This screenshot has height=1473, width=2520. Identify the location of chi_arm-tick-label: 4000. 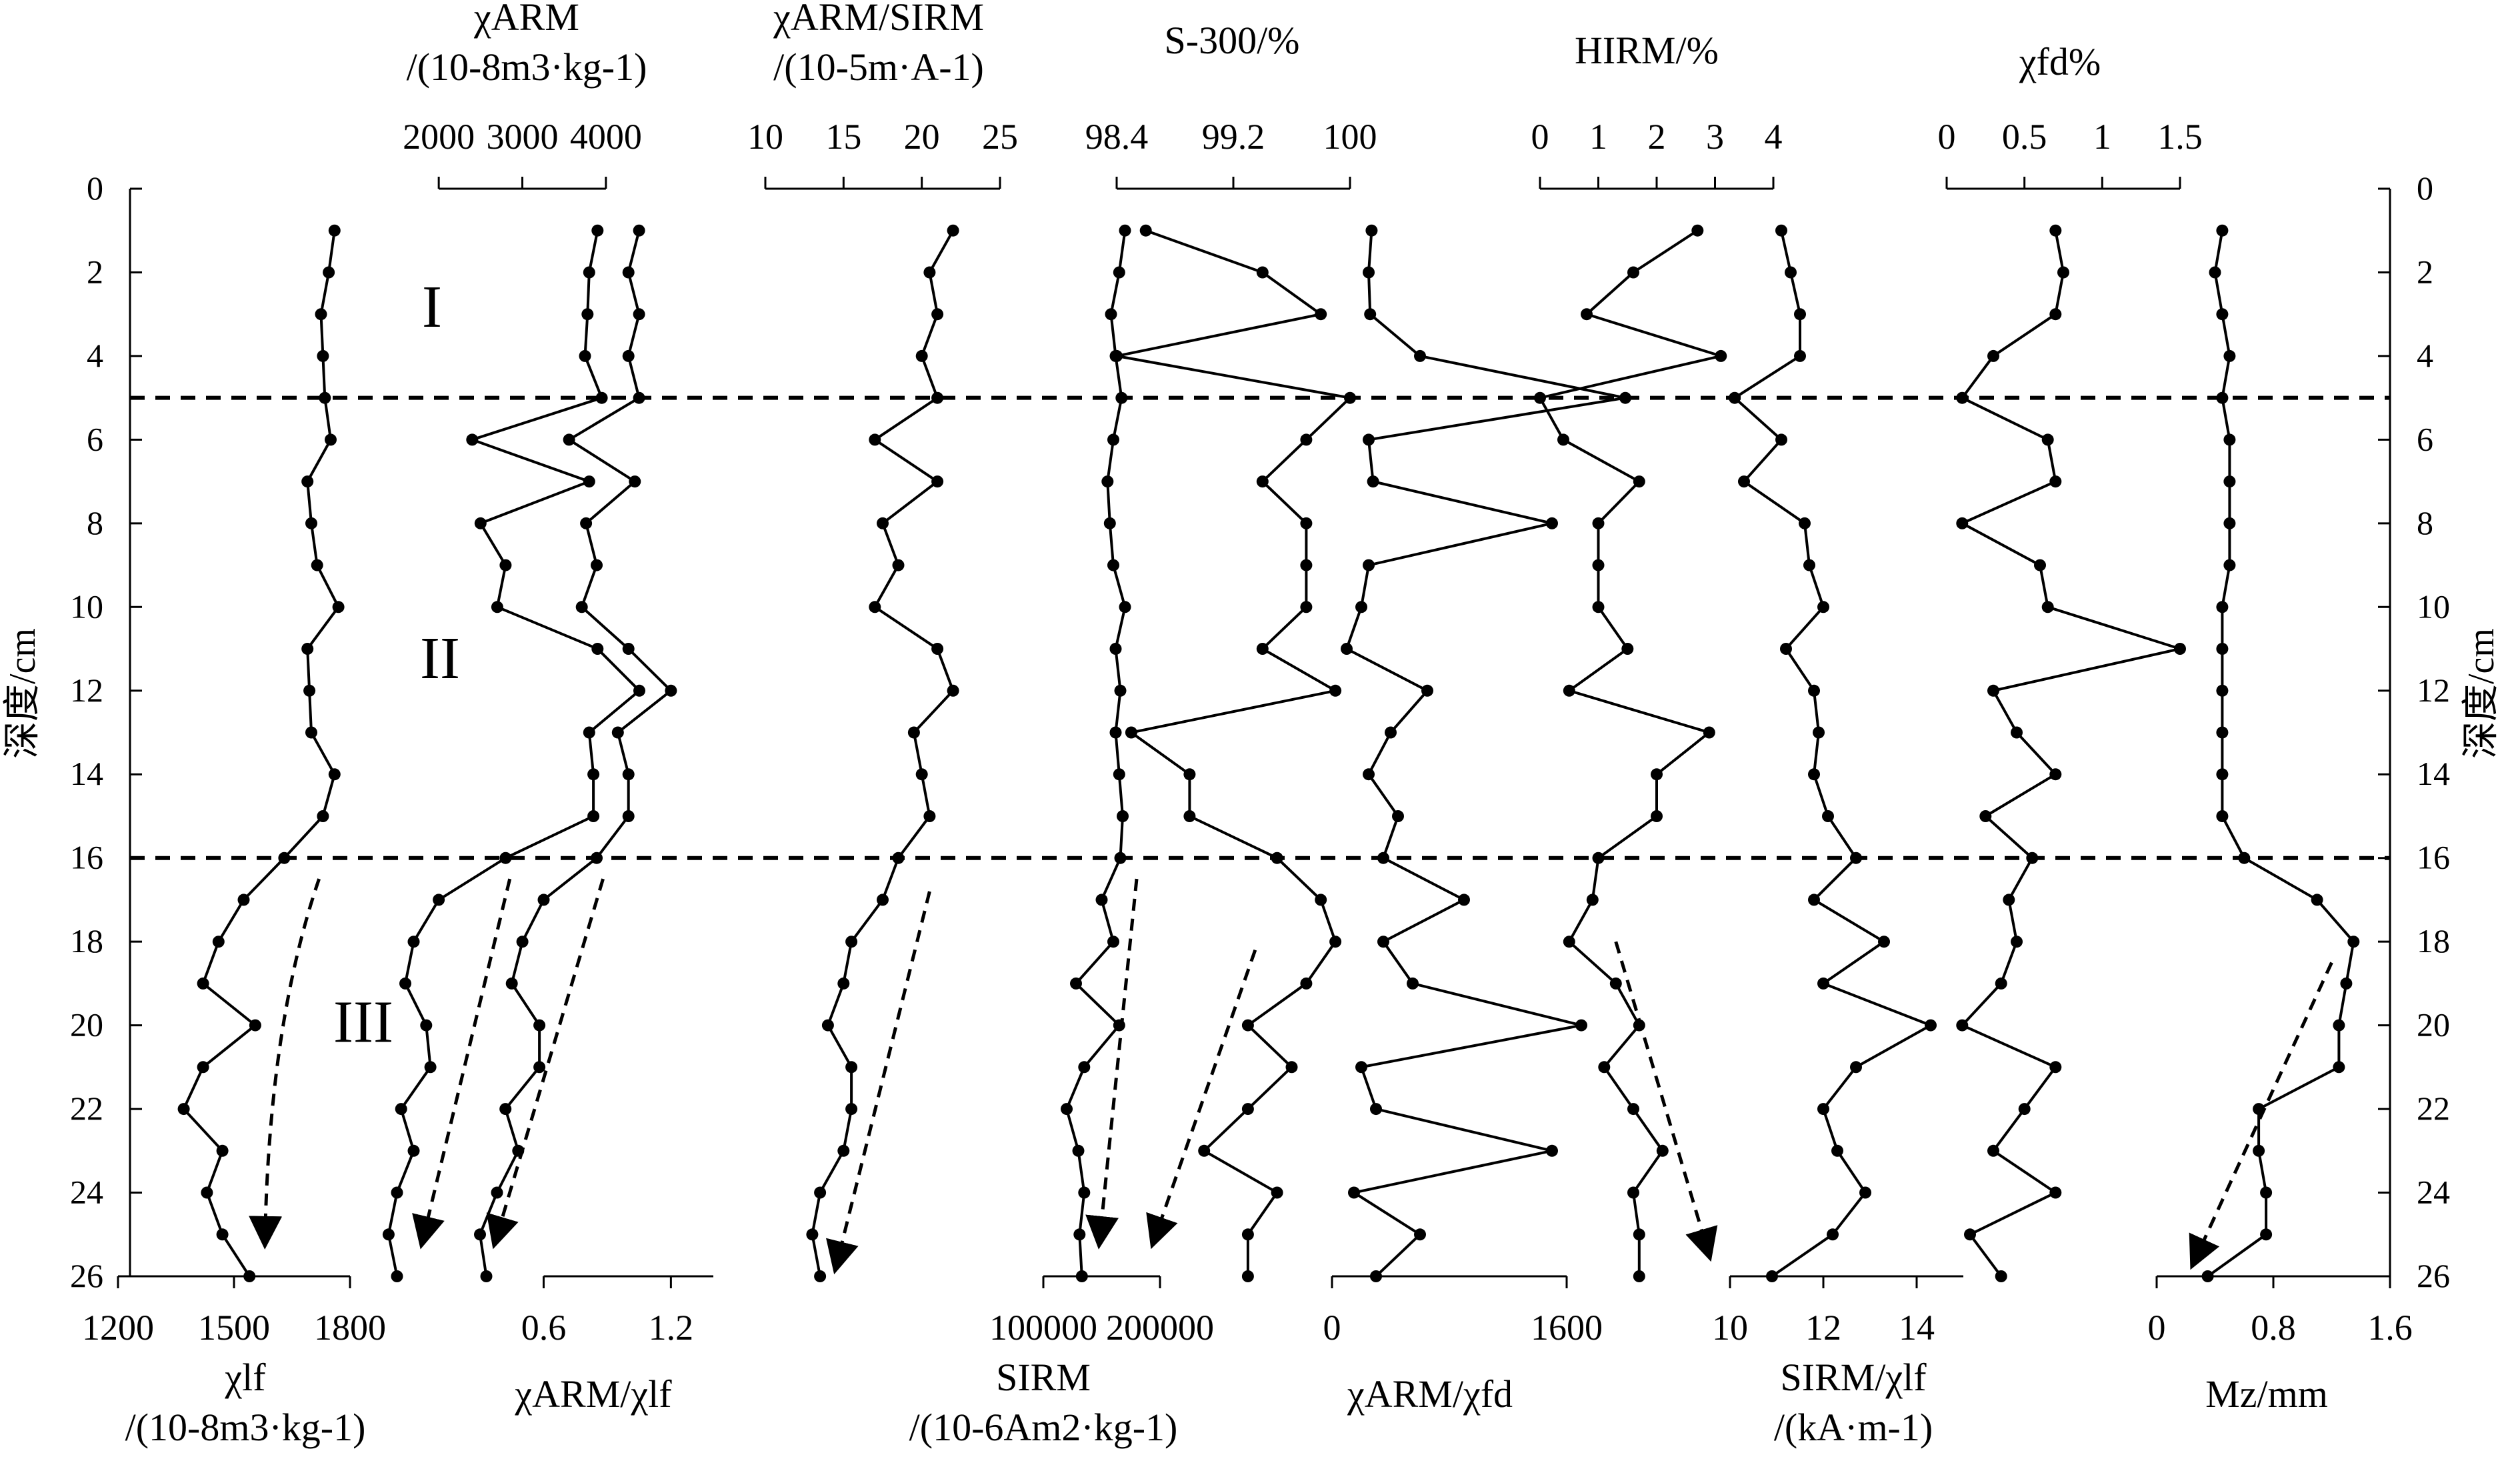
(606, 137).